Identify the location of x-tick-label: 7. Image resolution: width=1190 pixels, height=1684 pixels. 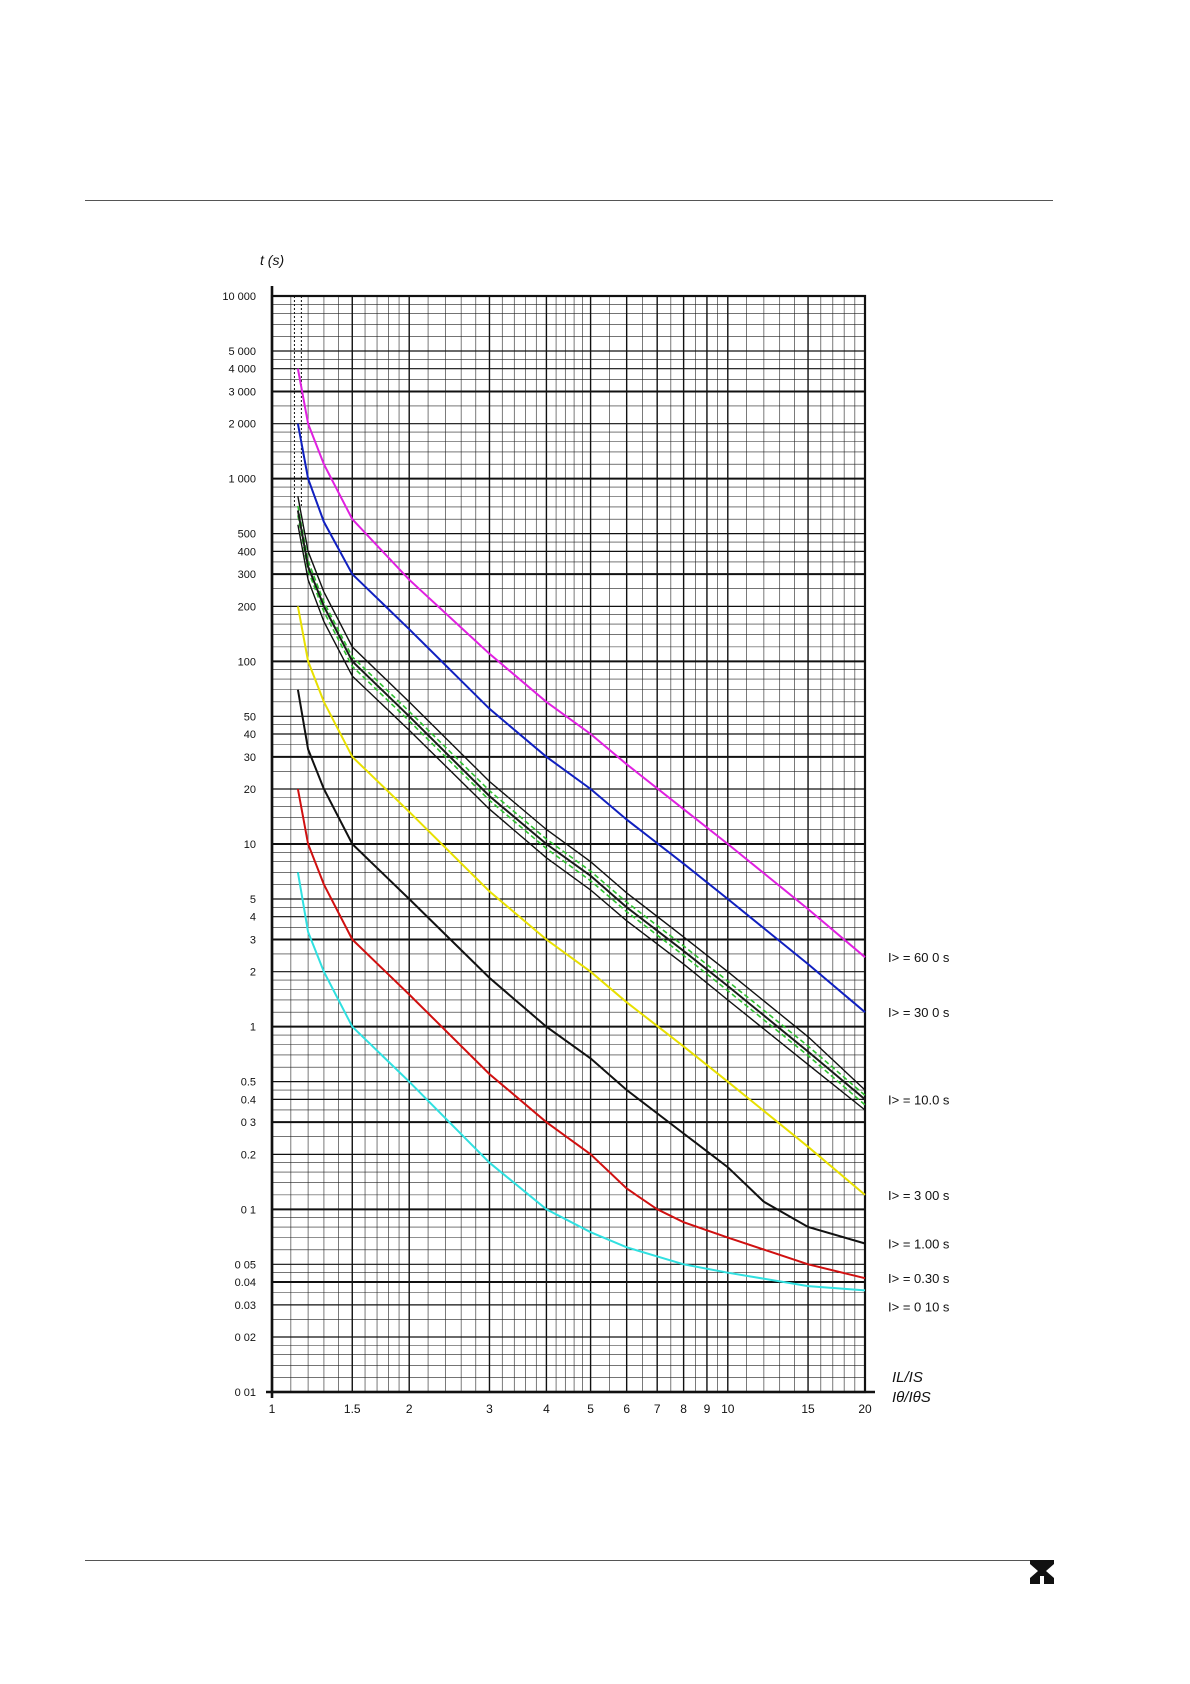
(657, 1409).